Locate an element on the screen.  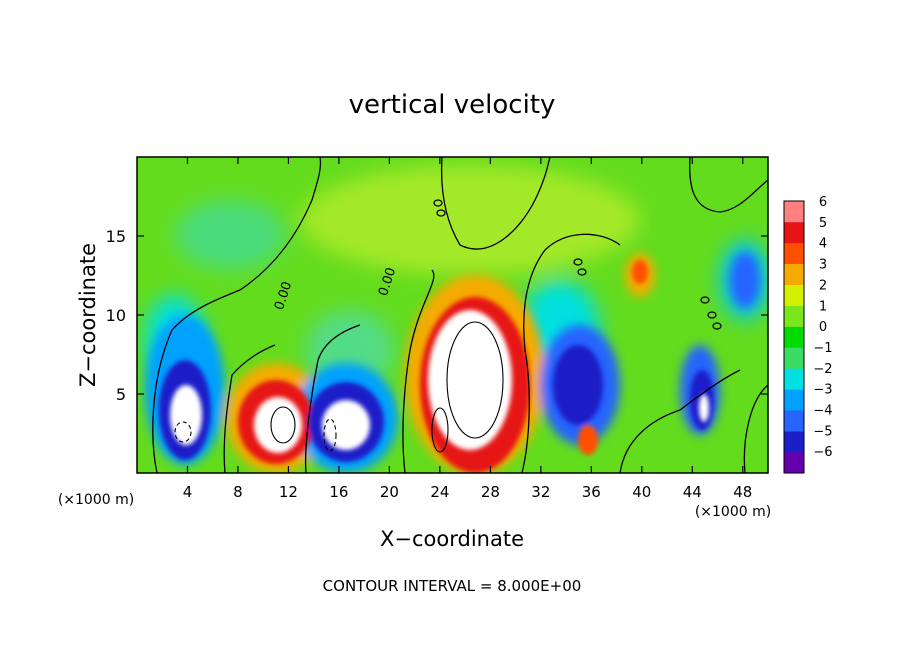
cell-core-x45 is located at coordinates (704, 408).